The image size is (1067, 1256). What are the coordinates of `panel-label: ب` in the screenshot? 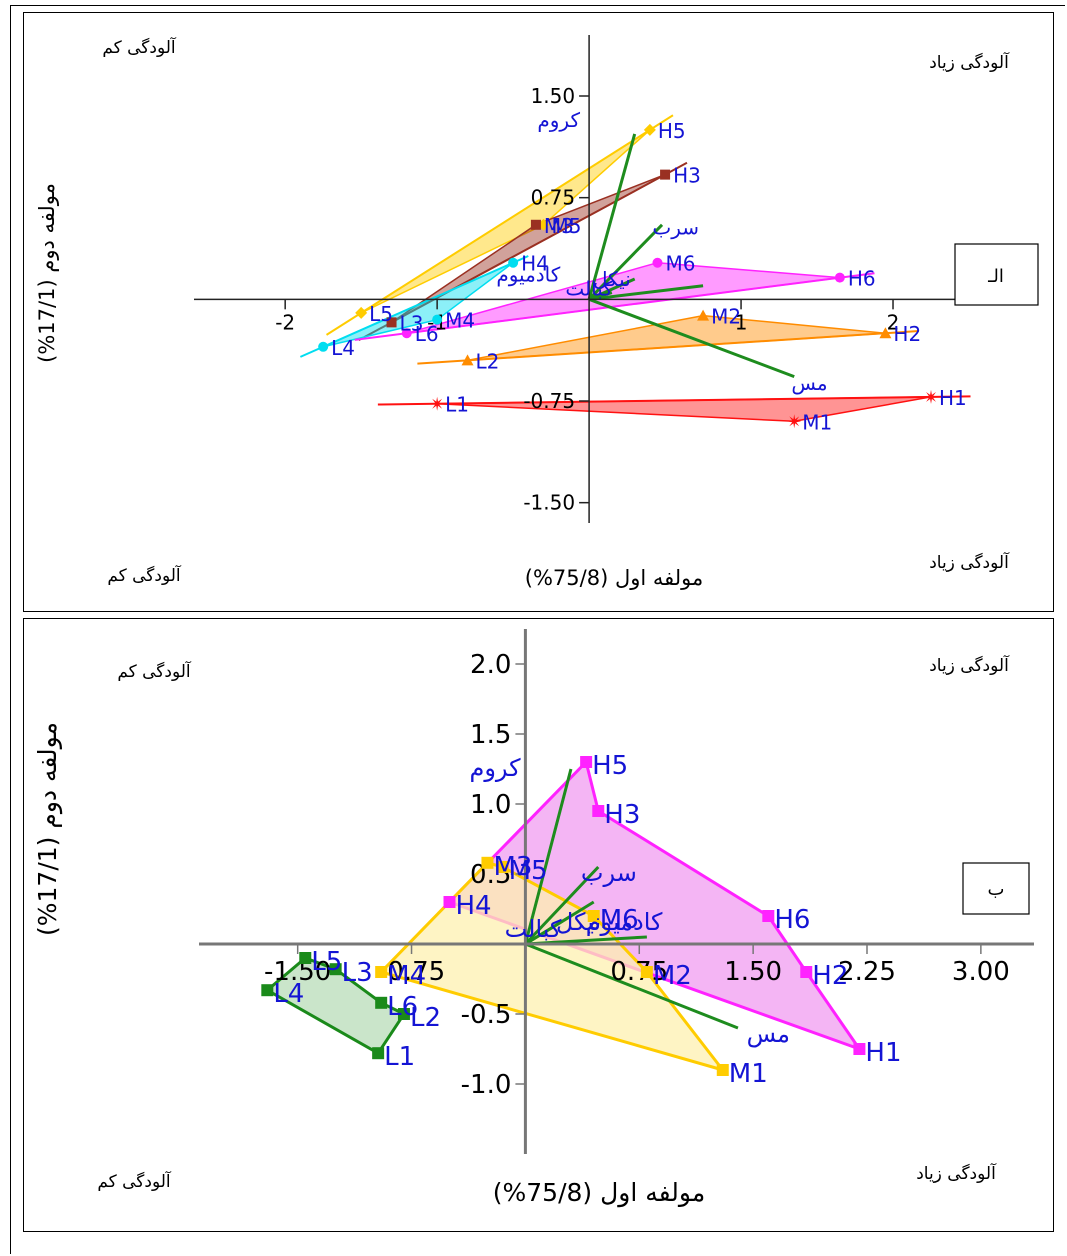 It's located at (996, 889).